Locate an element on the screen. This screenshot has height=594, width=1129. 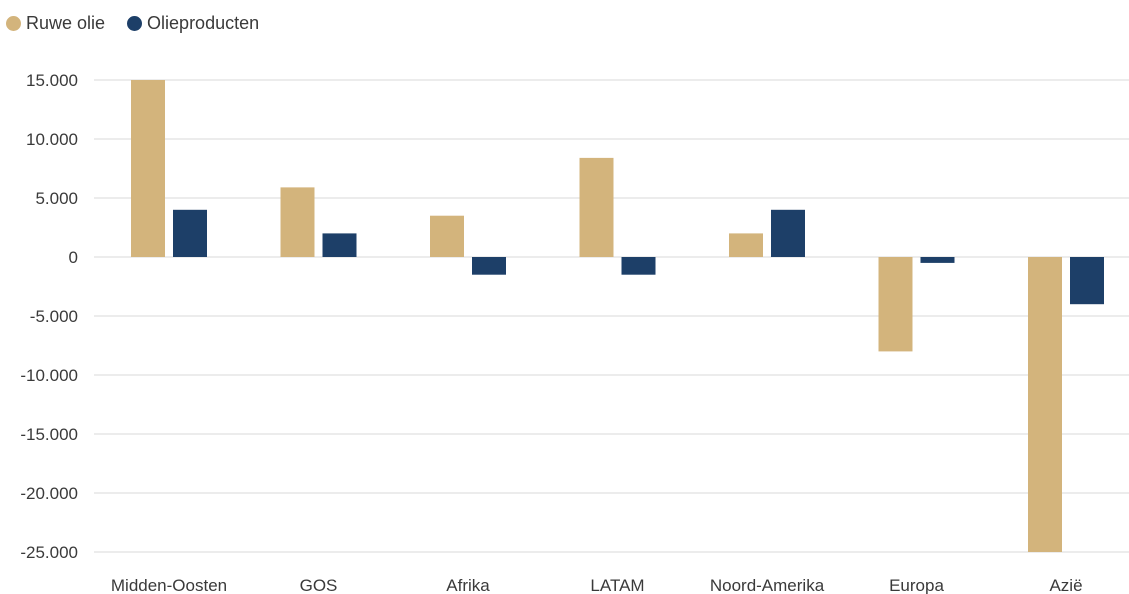
y-tick-label: 10.000 is located at coordinates (52, 139).